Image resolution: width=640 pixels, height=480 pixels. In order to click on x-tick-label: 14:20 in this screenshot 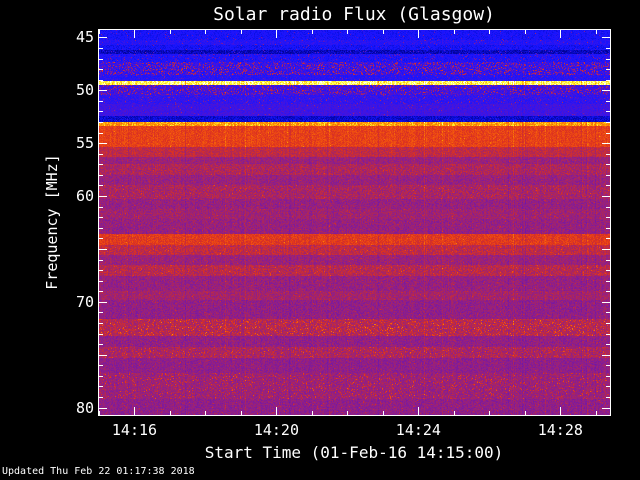, I will do `click(276, 430)`.